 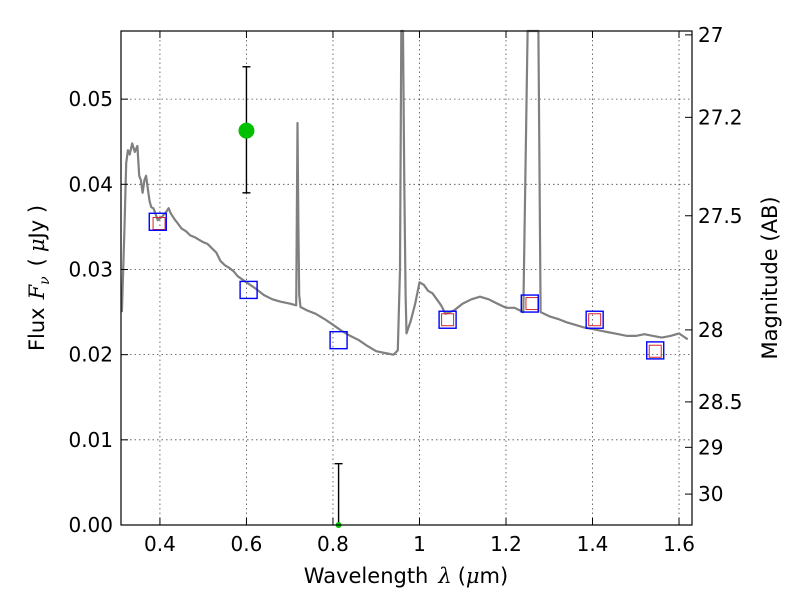 What do you see at coordinates (160, 544) in the screenshot?
I see `x-tick-label: 0.4` at bounding box center [160, 544].